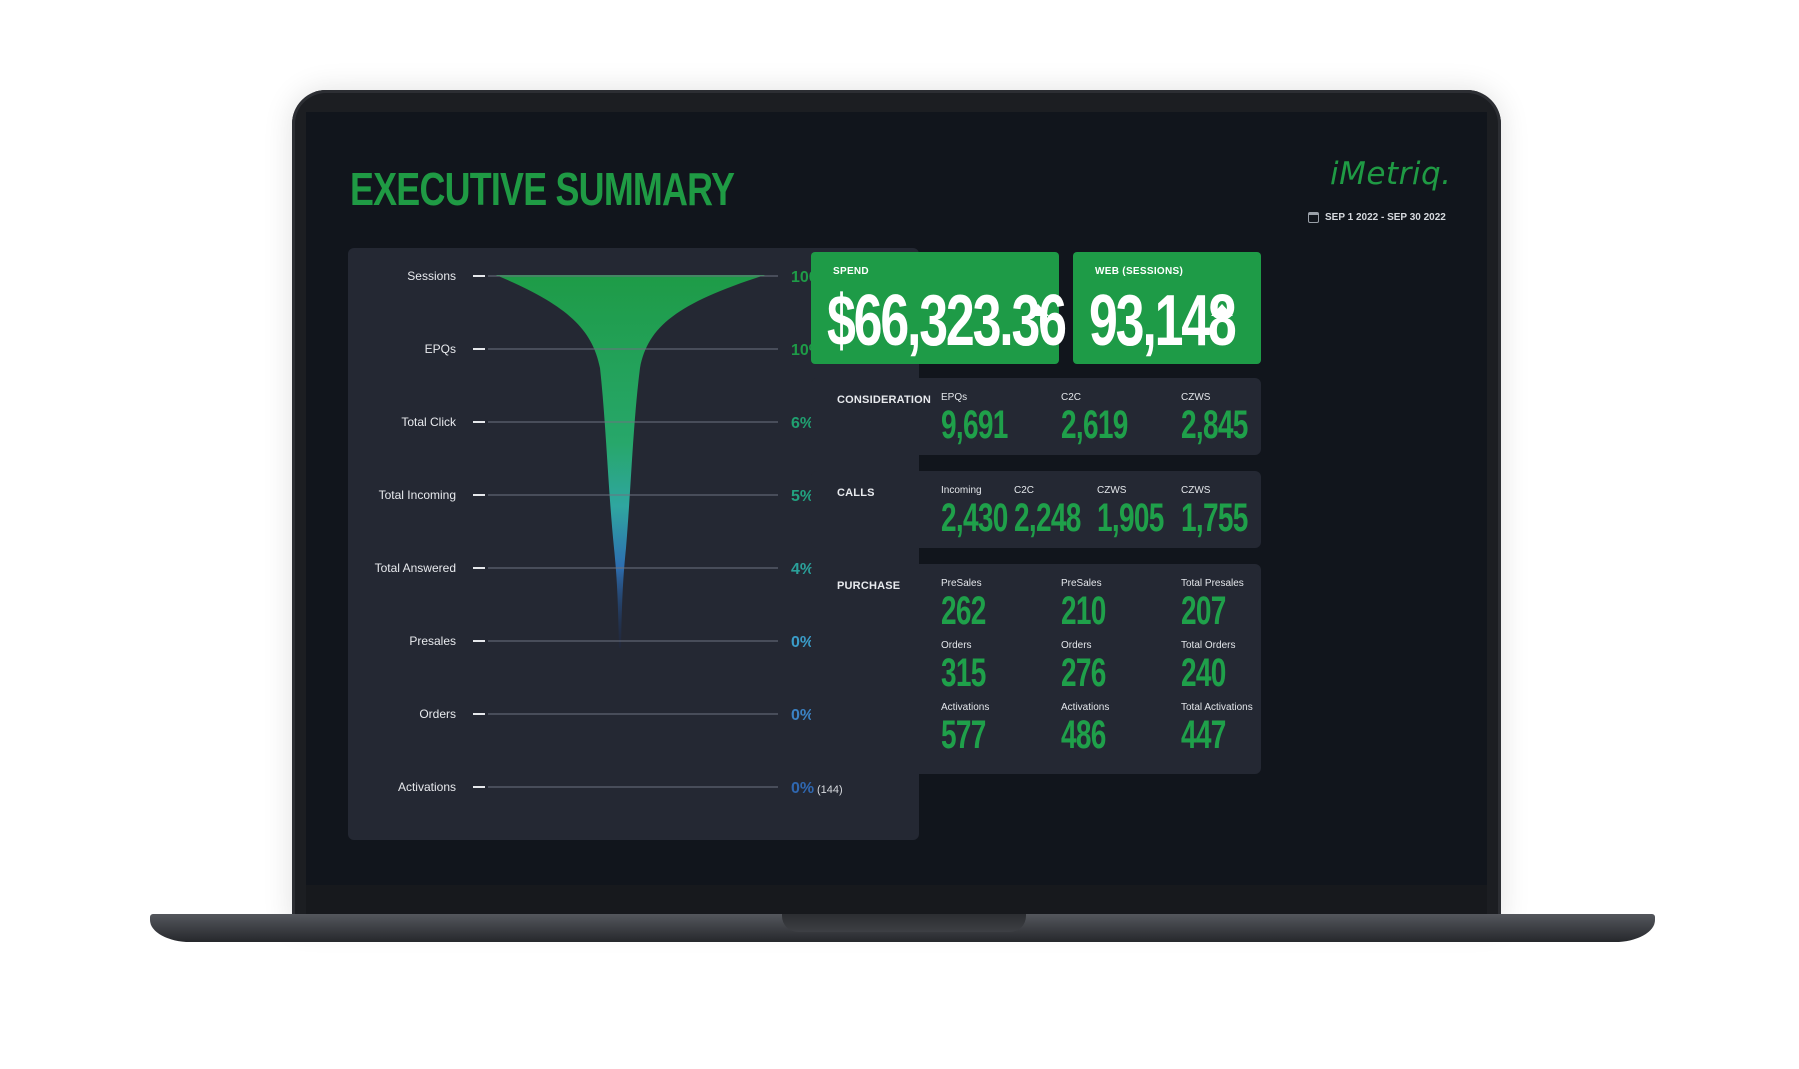  I want to click on funnel-stage-label: Orders, so click(437, 714).